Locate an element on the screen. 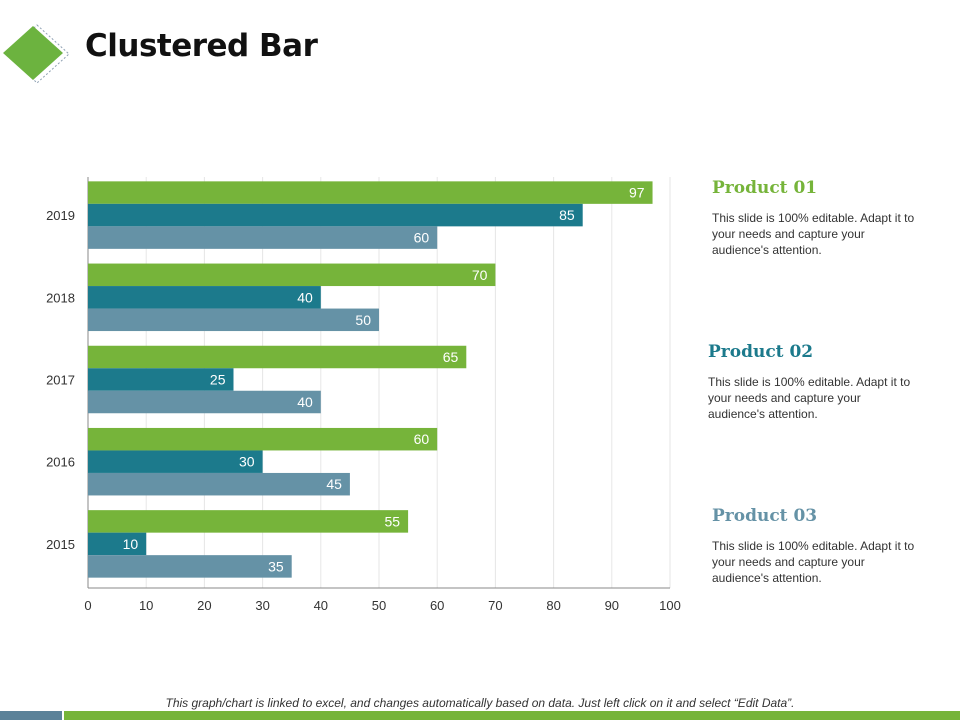 The width and height of the screenshot is (960, 720). data-label: 30 is located at coordinates (247, 462).